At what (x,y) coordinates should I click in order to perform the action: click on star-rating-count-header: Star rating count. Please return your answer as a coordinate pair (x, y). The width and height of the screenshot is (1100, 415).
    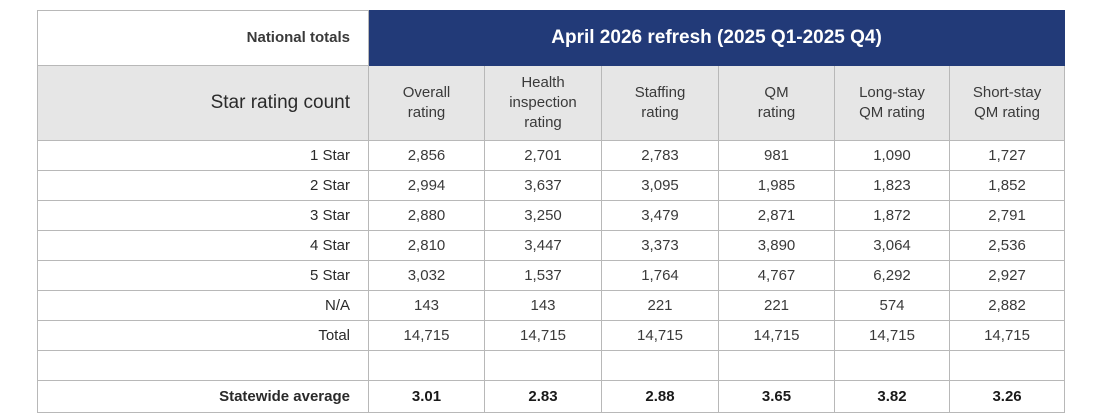
    Looking at the image, I should click on (203, 103).